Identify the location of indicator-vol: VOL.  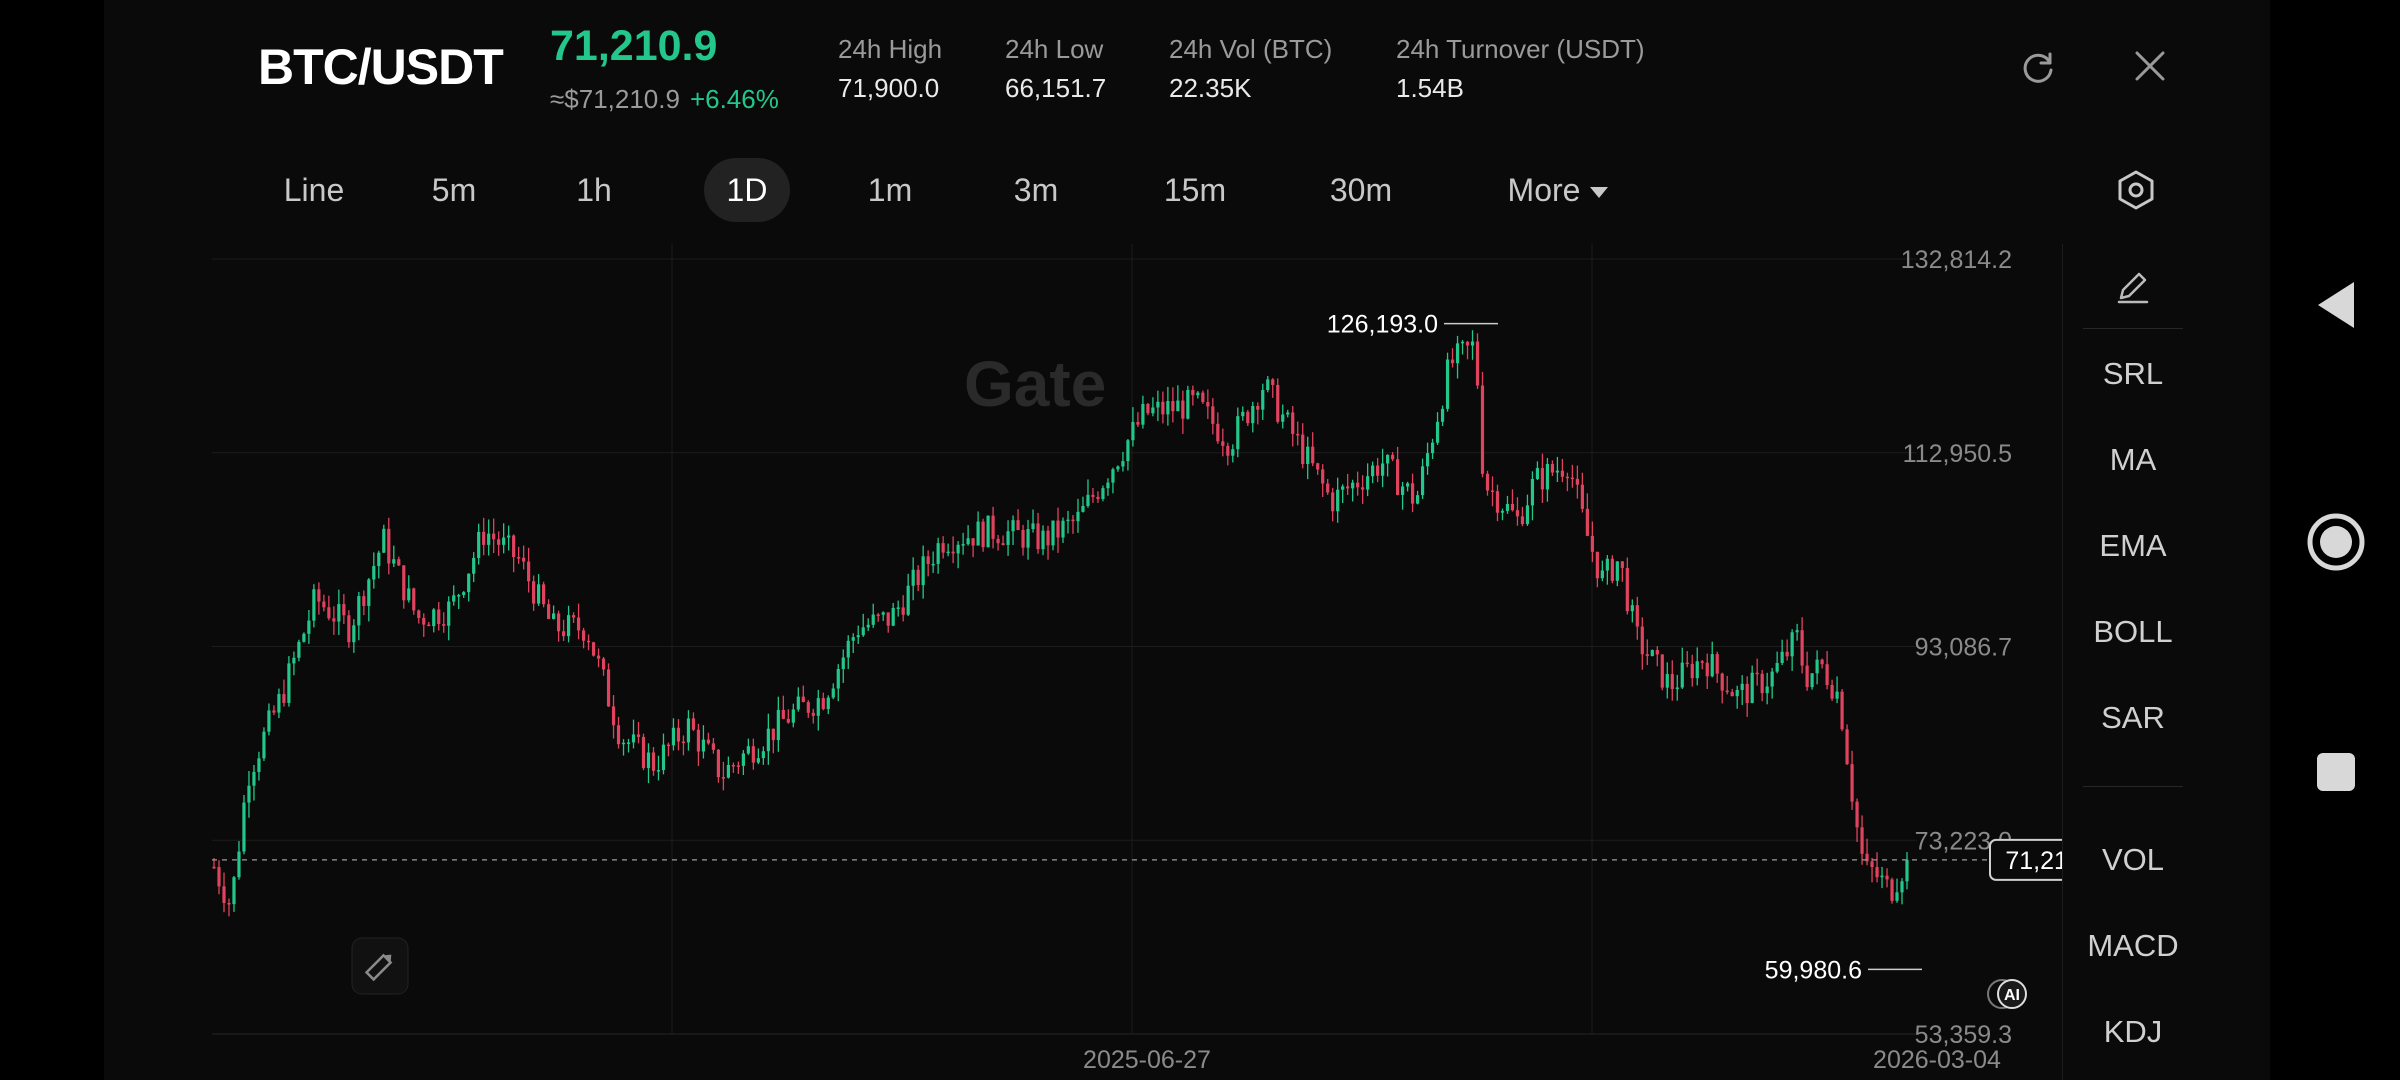
(2133, 859).